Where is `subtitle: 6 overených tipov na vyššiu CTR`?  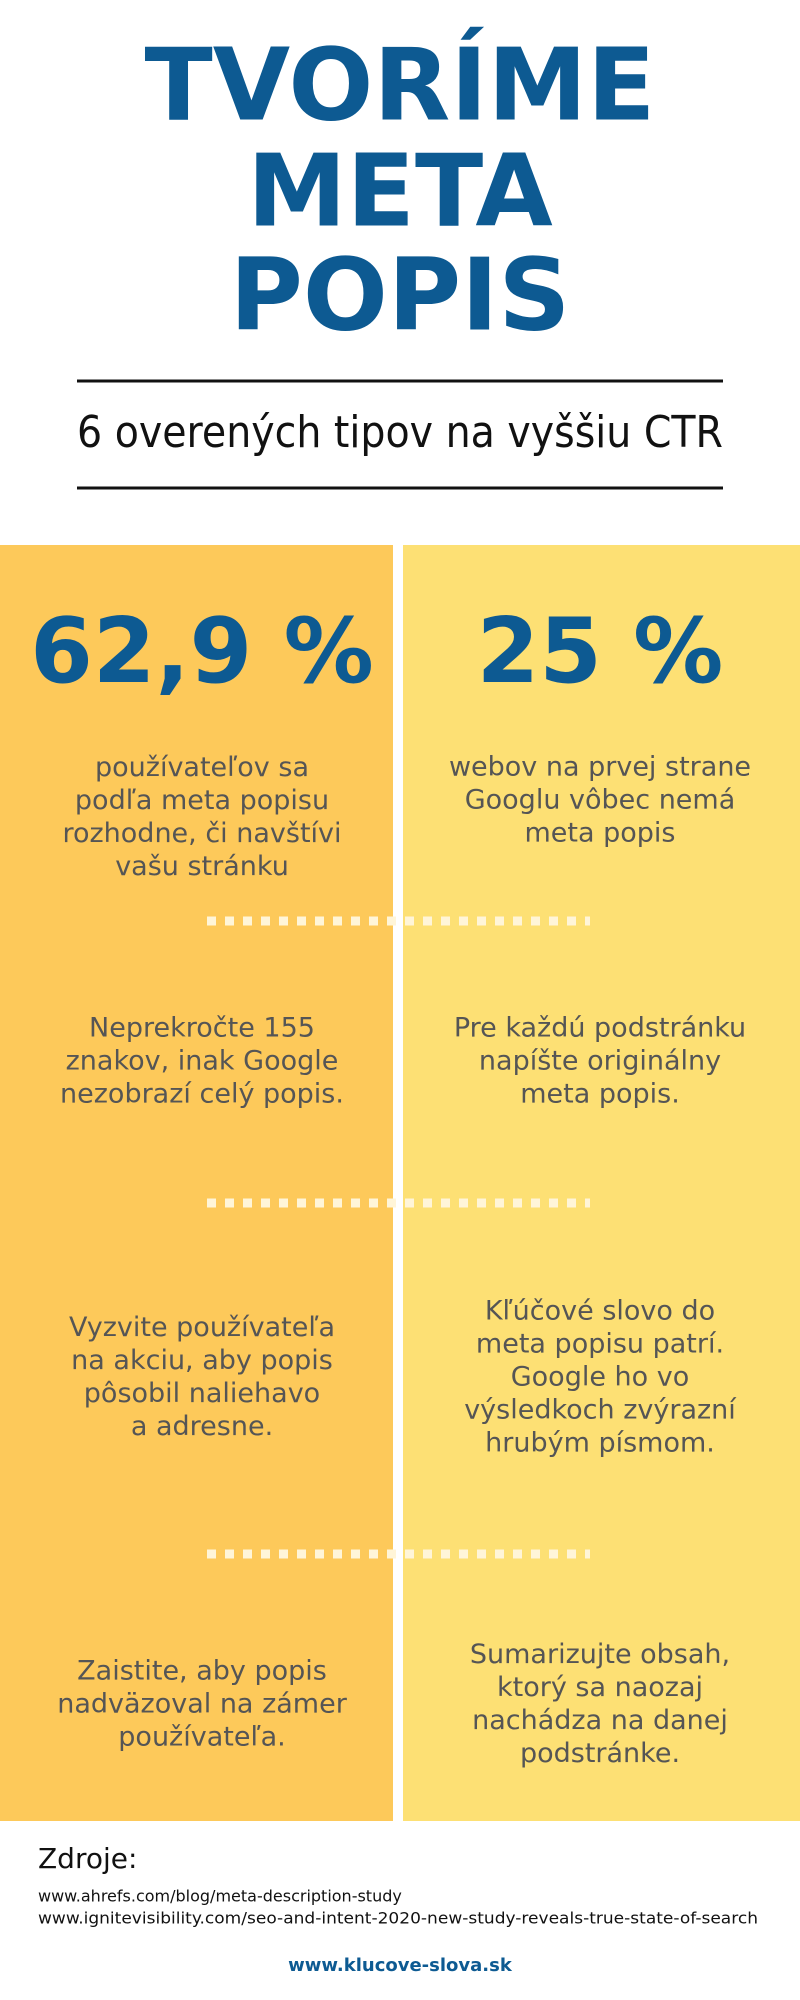
subtitle: 6 overených tipov na vyššiu CTR is located at coordinates (400, 432).